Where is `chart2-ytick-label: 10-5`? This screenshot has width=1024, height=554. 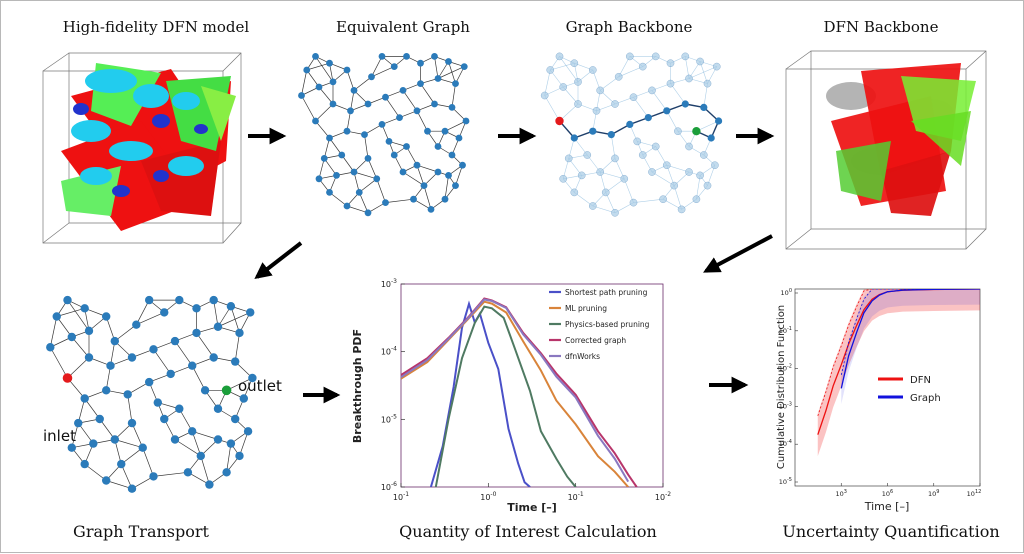
chart2-ytick-label: 10-5 is located at coordinates (785, 481).